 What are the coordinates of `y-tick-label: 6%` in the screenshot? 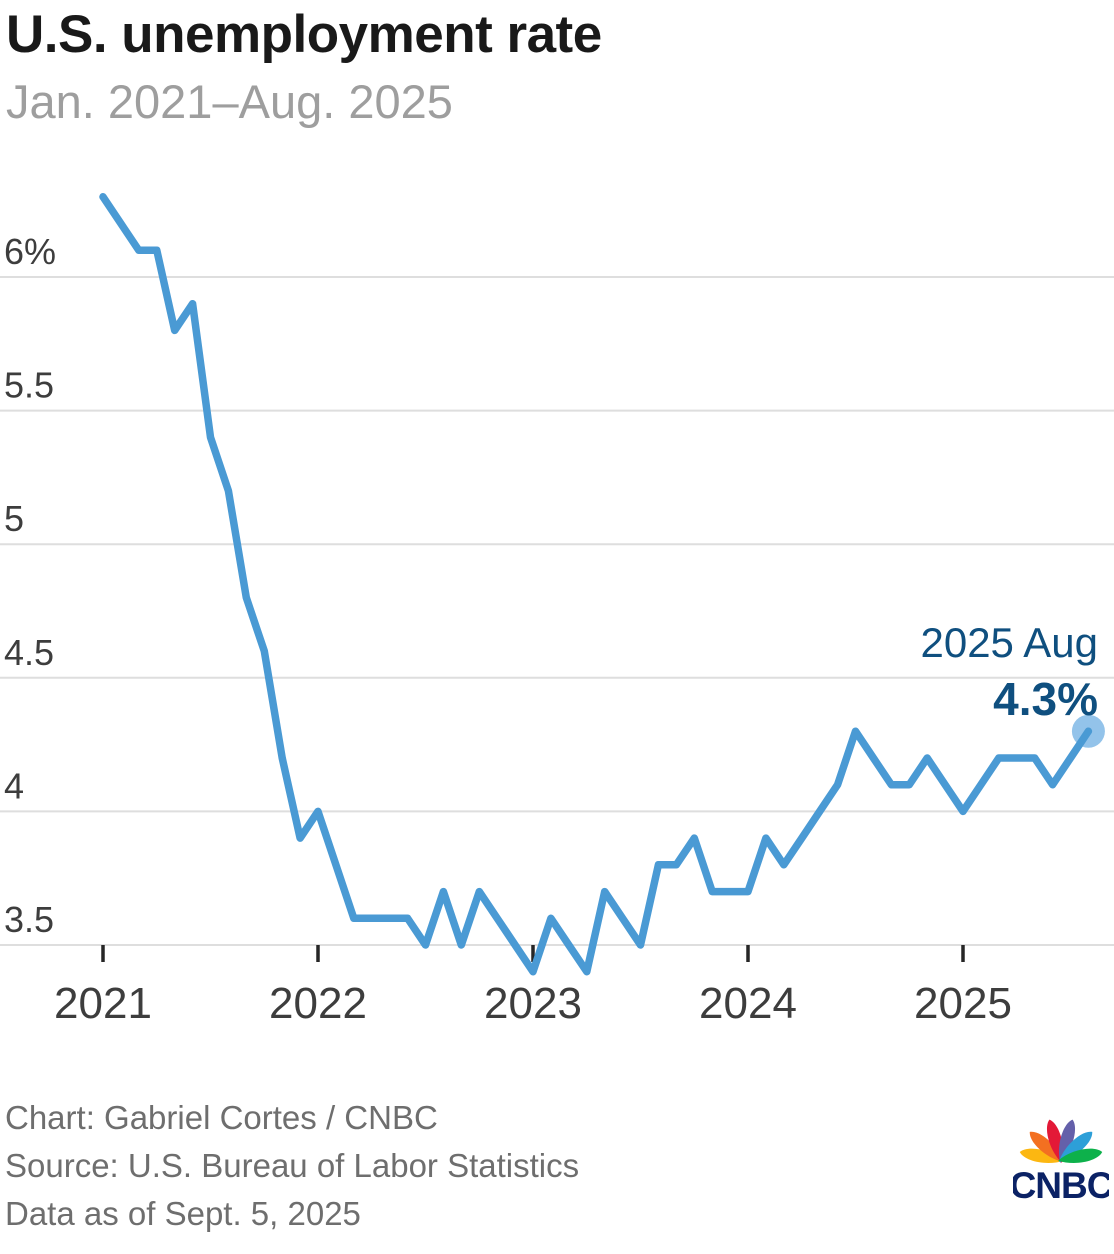 It's located at (30, 251).